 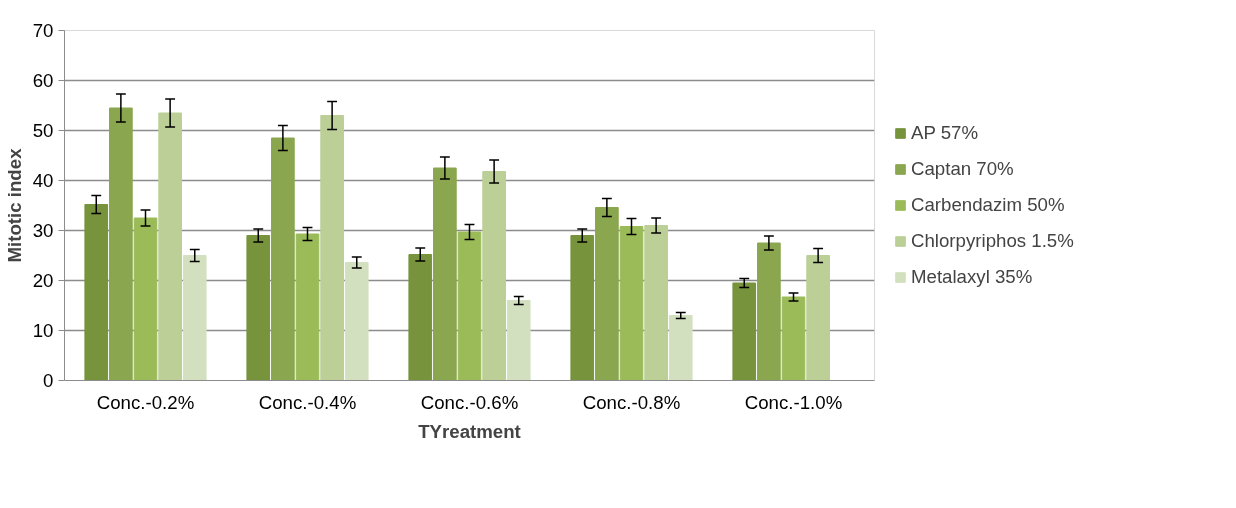 What do you see at coordinates (48, 380) in the screenshot?
I see `y-tick-label: 0` at bounding box center [48, 380].